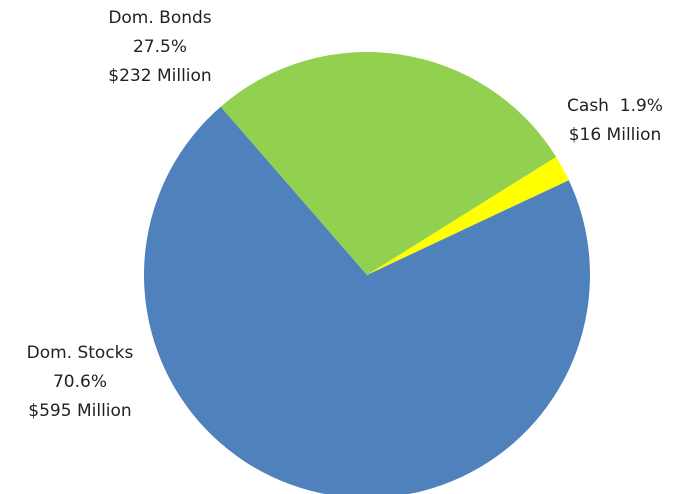  I want to click on slice-label-cash: Cash 1.9% $16 Million, so click(614, 121).